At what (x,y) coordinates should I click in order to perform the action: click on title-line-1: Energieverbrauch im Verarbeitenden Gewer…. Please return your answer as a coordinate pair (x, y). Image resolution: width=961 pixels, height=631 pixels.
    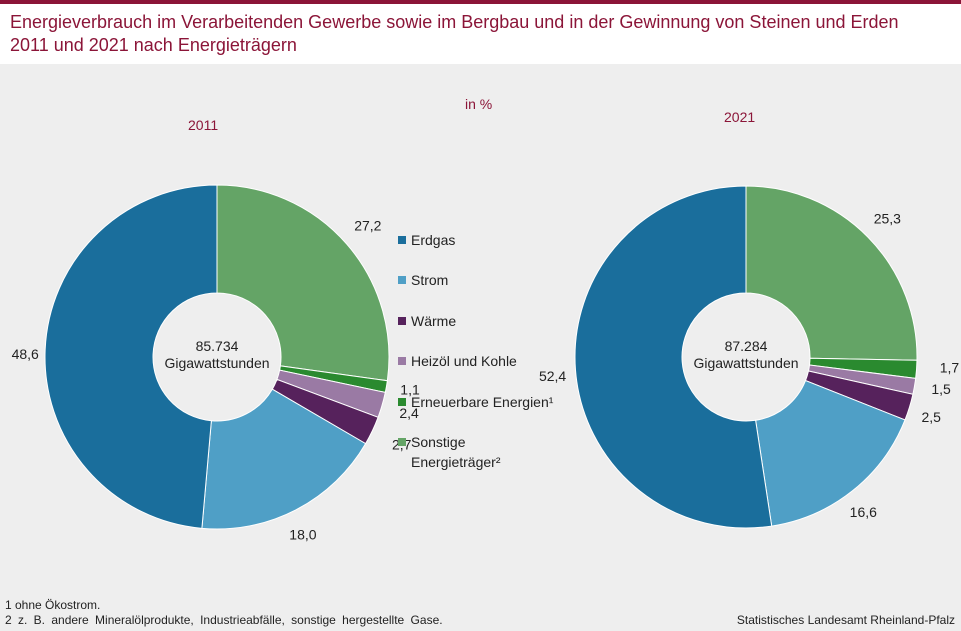
    Looking at the image, I should click on (454, 22).